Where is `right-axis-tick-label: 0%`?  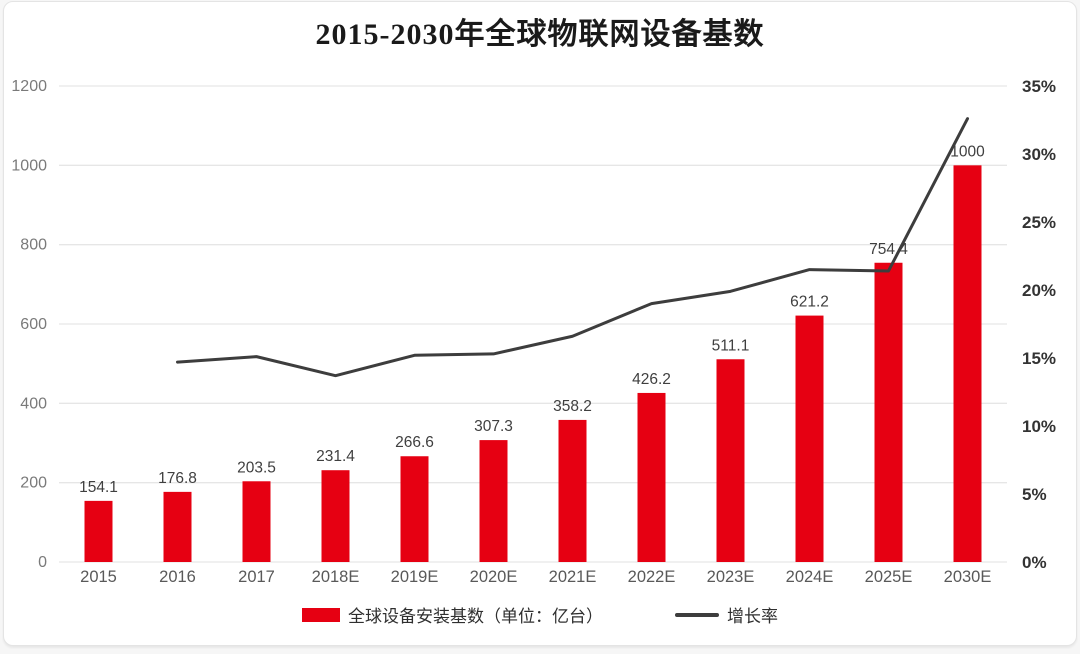 right-axis-tick-label: 0% is located at coordinates (1034, 562).